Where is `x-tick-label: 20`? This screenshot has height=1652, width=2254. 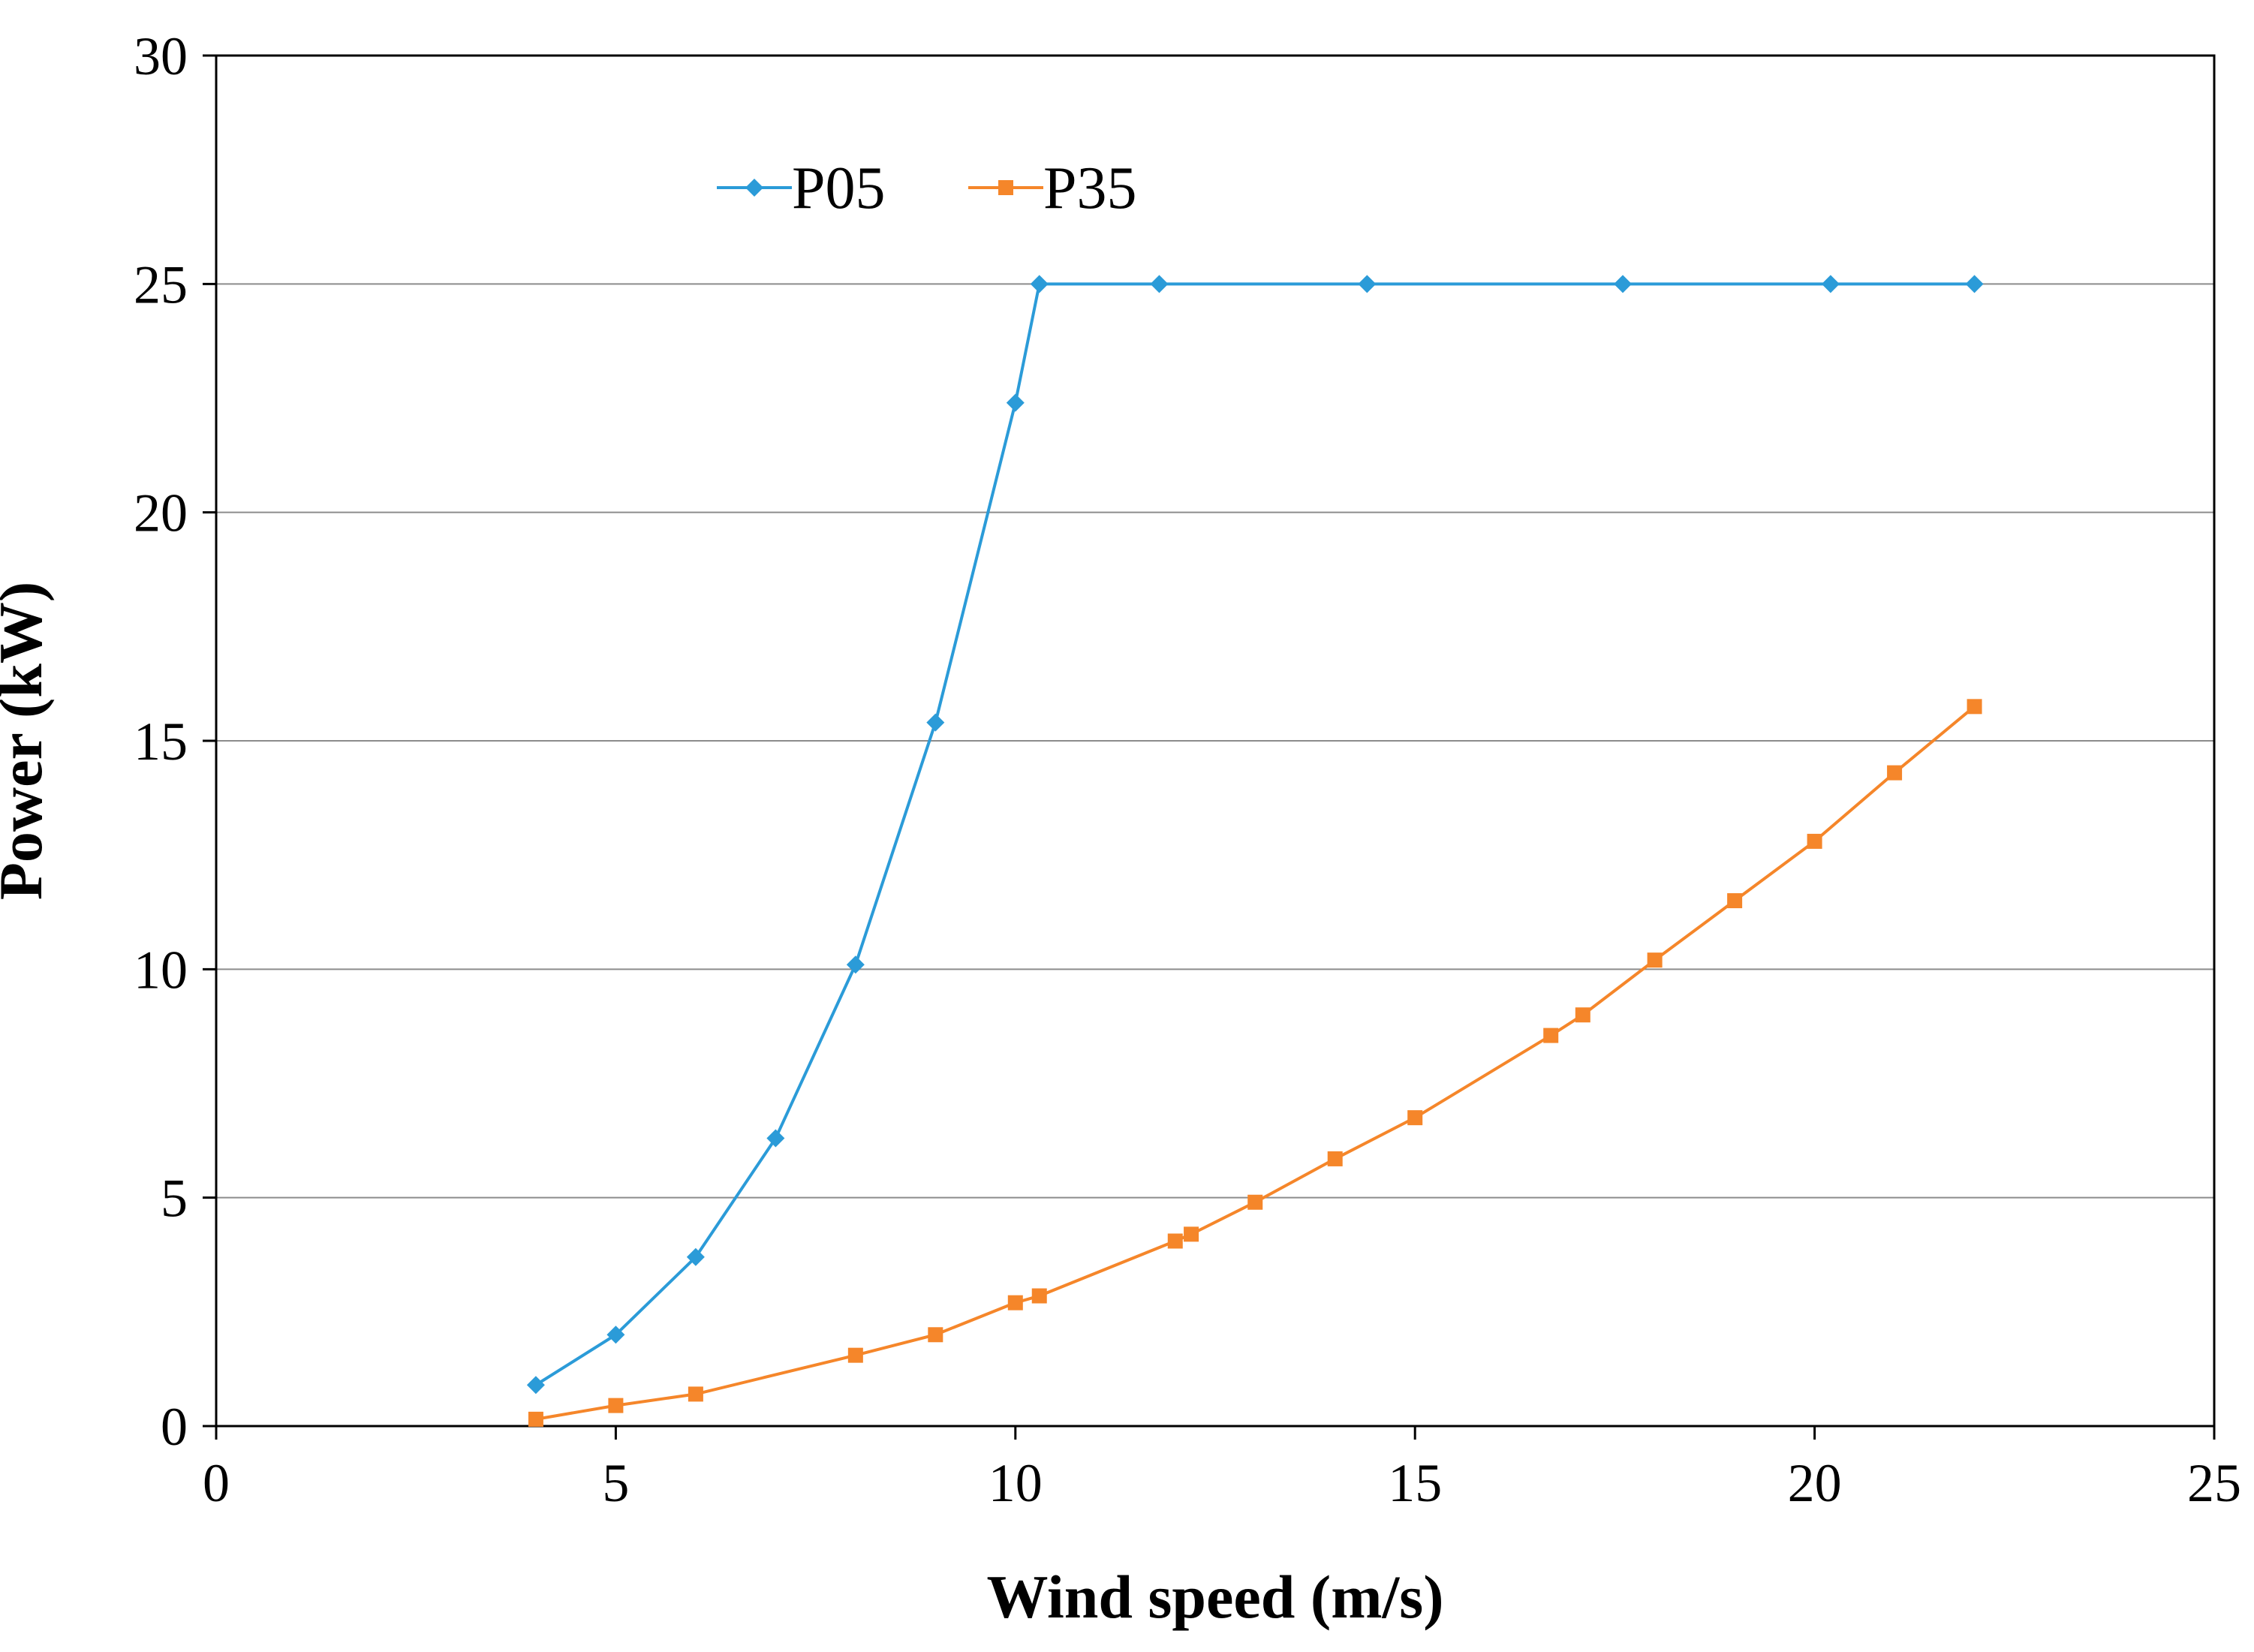
x-tick-label: 20 is located at coordinates (1815, 1483).